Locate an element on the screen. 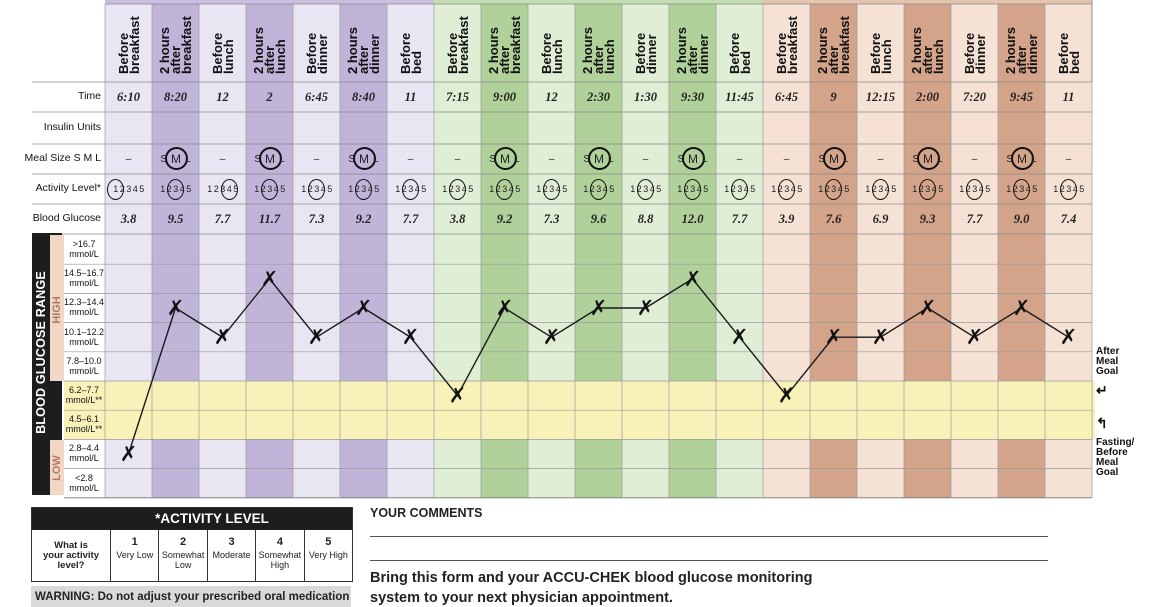 This screenshot has height=607, width=1155. glucose-cell: 9.5 is located at coordinates (175, 219).